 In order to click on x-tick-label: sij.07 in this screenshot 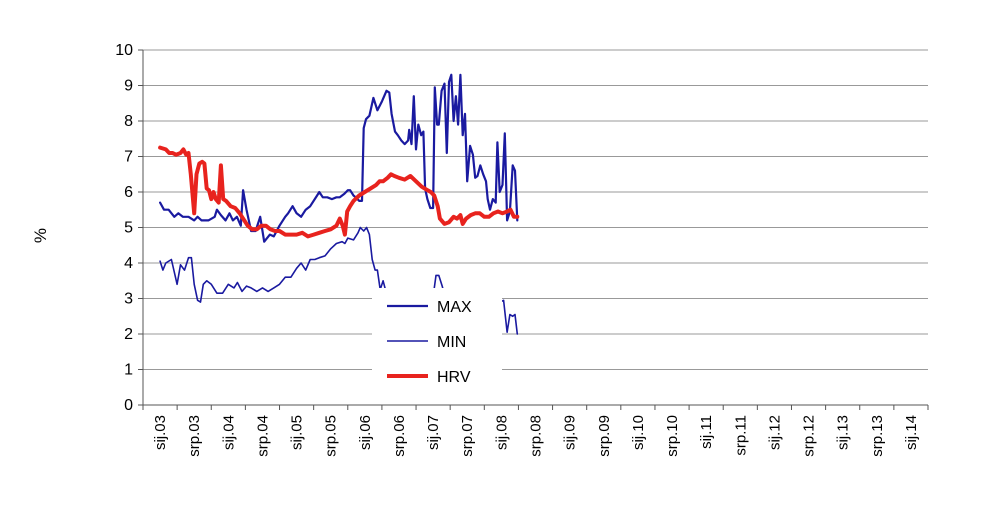, I will do `click(433, 432)`.